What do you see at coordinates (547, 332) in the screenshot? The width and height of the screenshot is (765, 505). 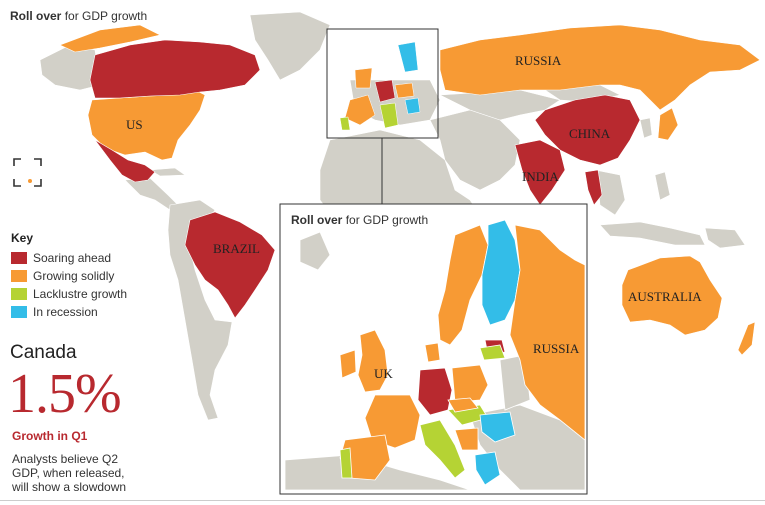 I see `russia-inset` at bounding box center [547, 332].